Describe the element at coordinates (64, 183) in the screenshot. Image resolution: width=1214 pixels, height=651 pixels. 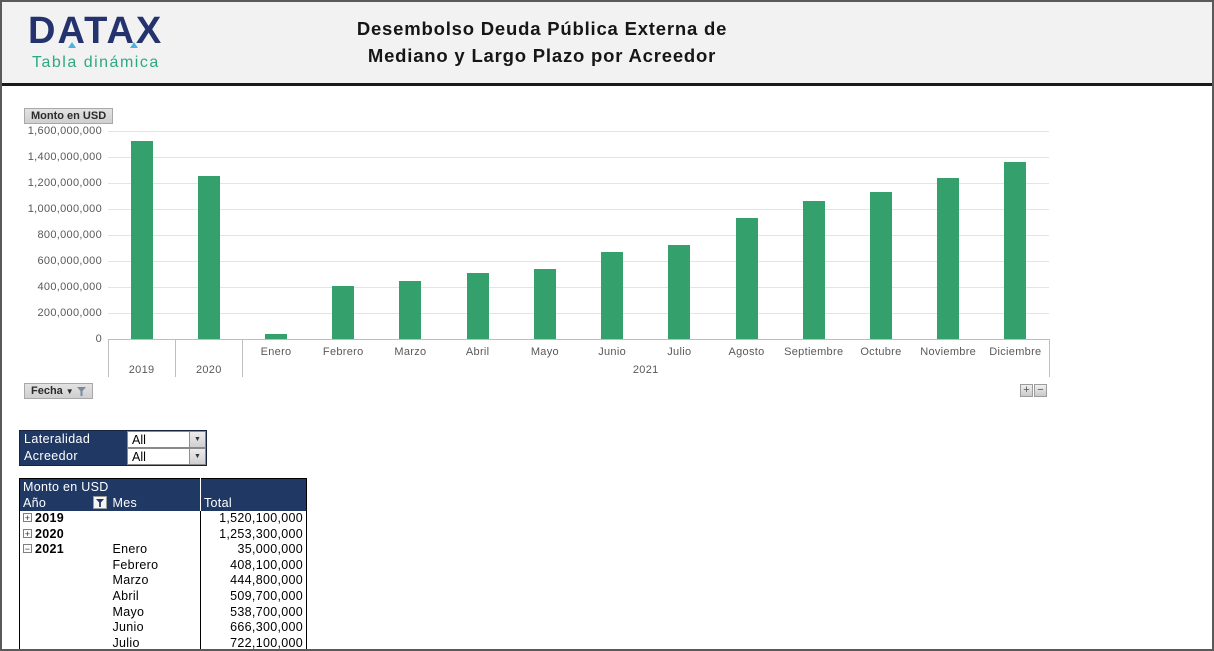
I see `y-axis-tick-label: 1,200,000,000` at that location.